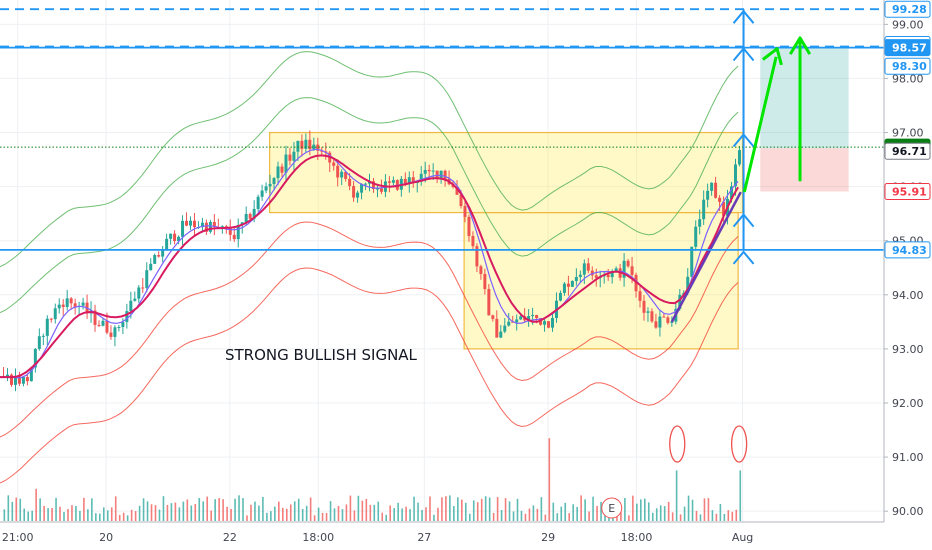 The width and height of the screenshot is (932, 550). I want to click on time-tick-label: 20, so click(106, 537).